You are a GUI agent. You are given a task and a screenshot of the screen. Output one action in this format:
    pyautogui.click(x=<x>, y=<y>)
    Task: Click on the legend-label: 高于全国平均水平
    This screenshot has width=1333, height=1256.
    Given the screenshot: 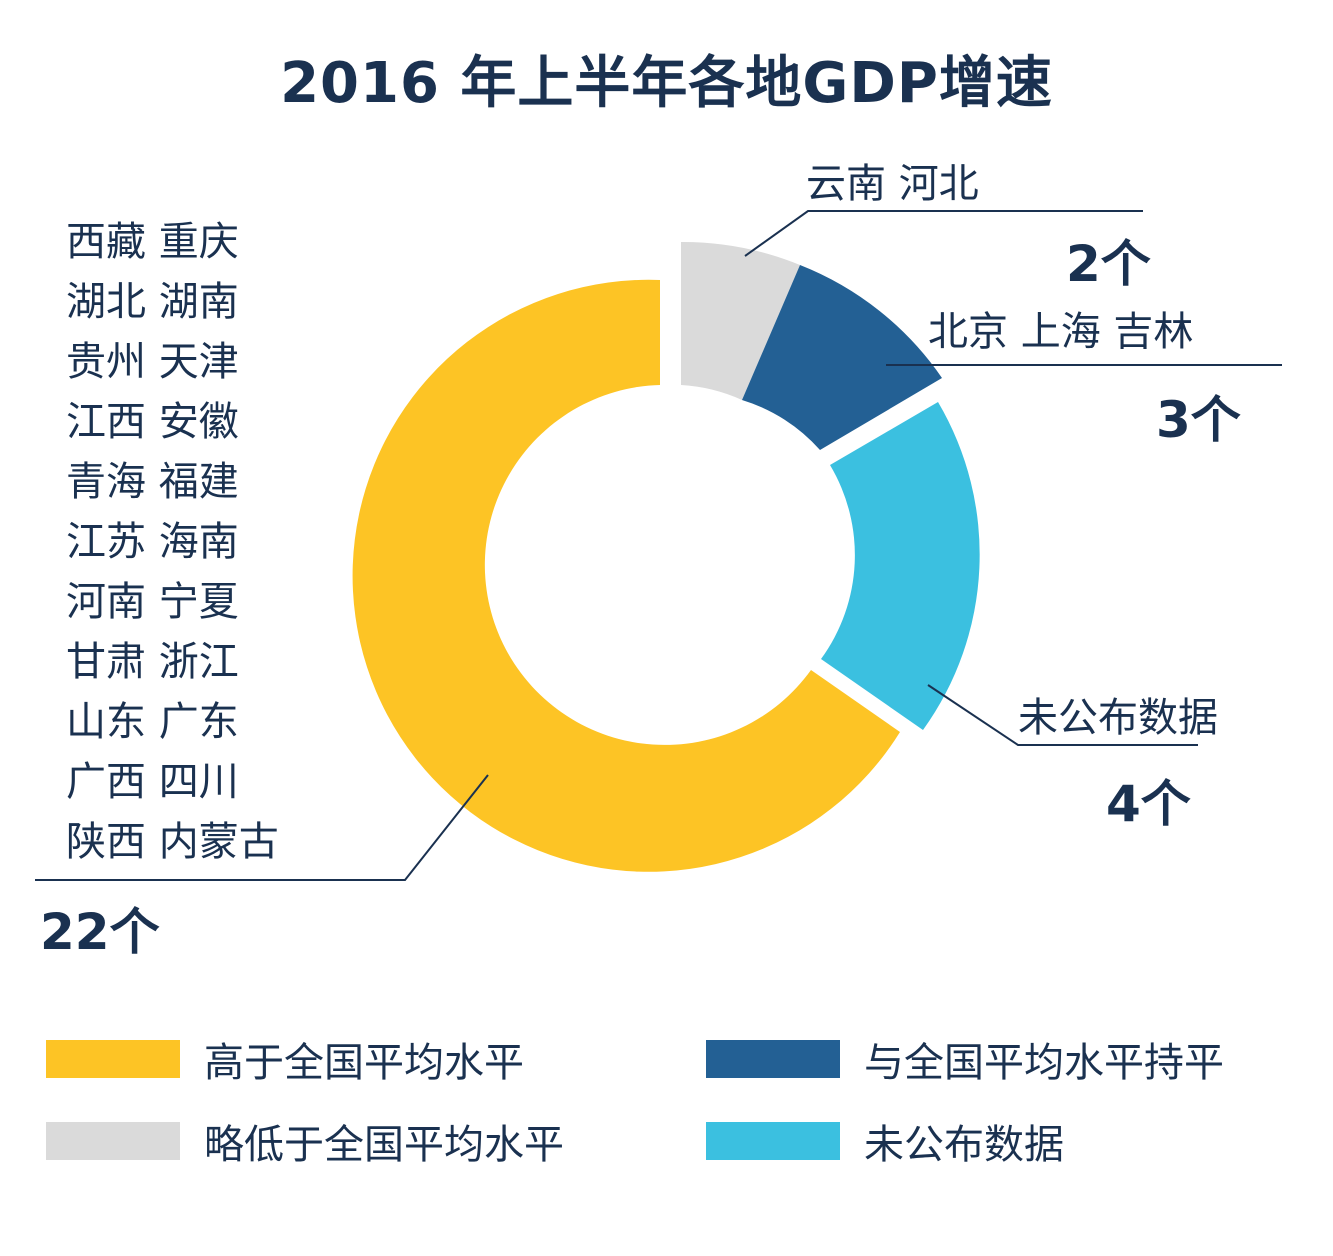 What is the action you would take?
    pyautogui.click(x=364, y=1063)
    